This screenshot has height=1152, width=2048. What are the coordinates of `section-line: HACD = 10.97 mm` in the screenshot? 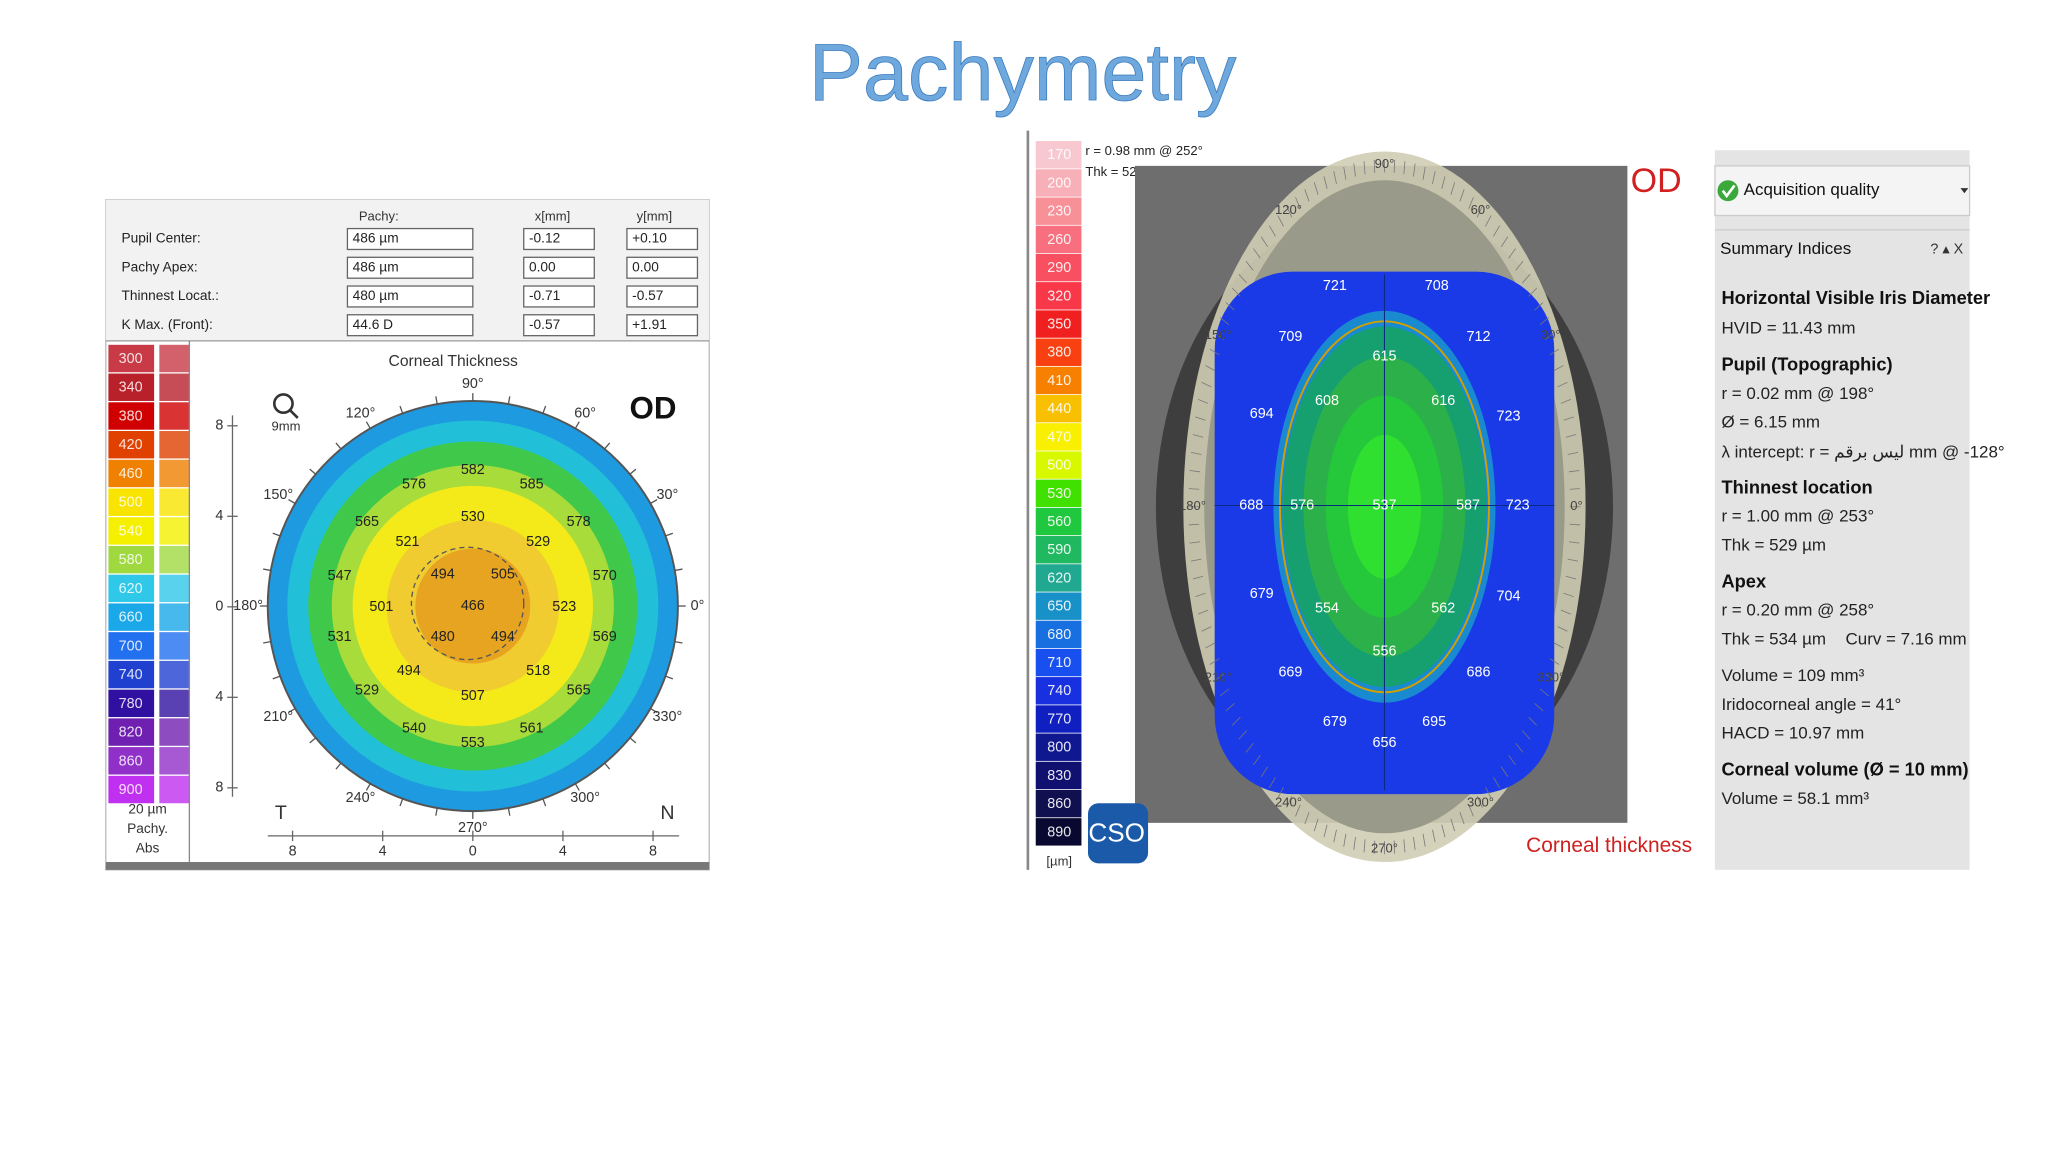 It's located at (1792, 733).